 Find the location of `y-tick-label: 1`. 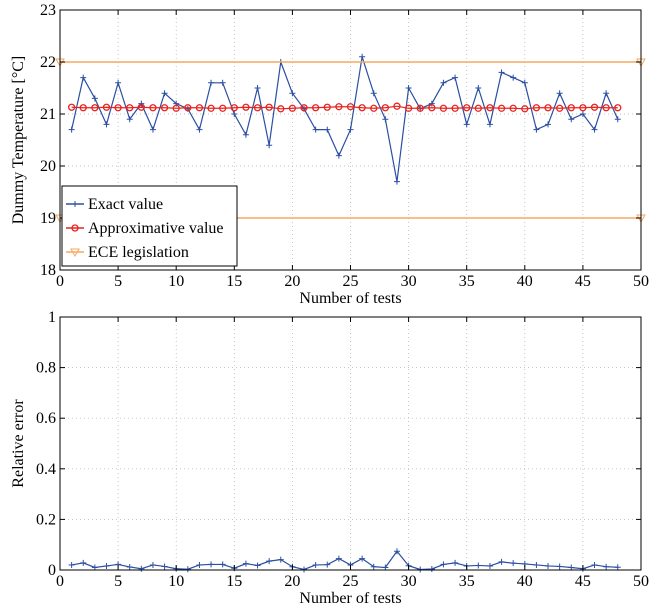

y-tick-label: 1 is located at coordinates (52, 317).